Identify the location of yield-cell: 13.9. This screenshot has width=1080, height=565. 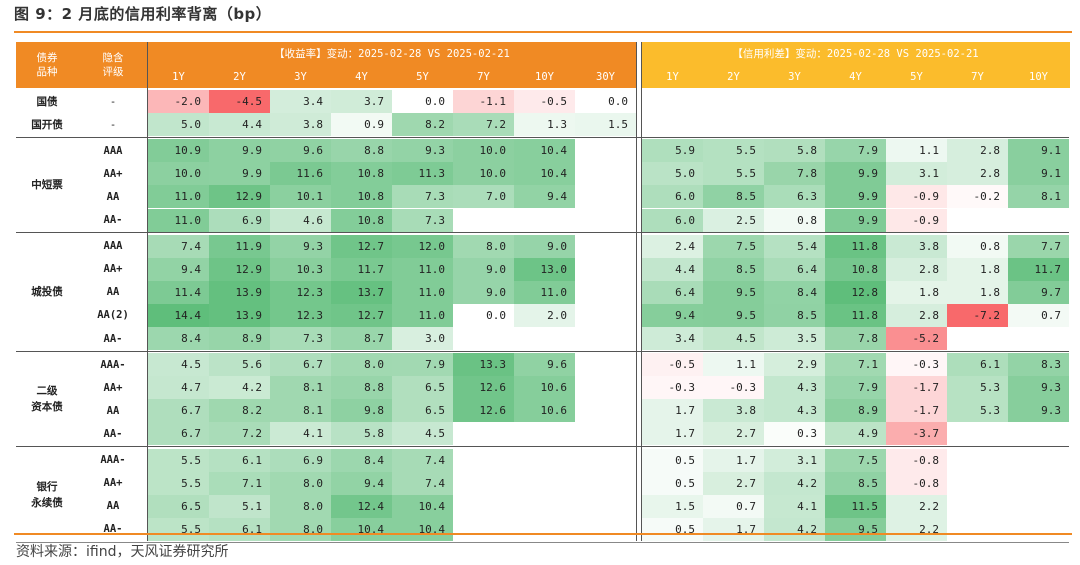
(239, 315).